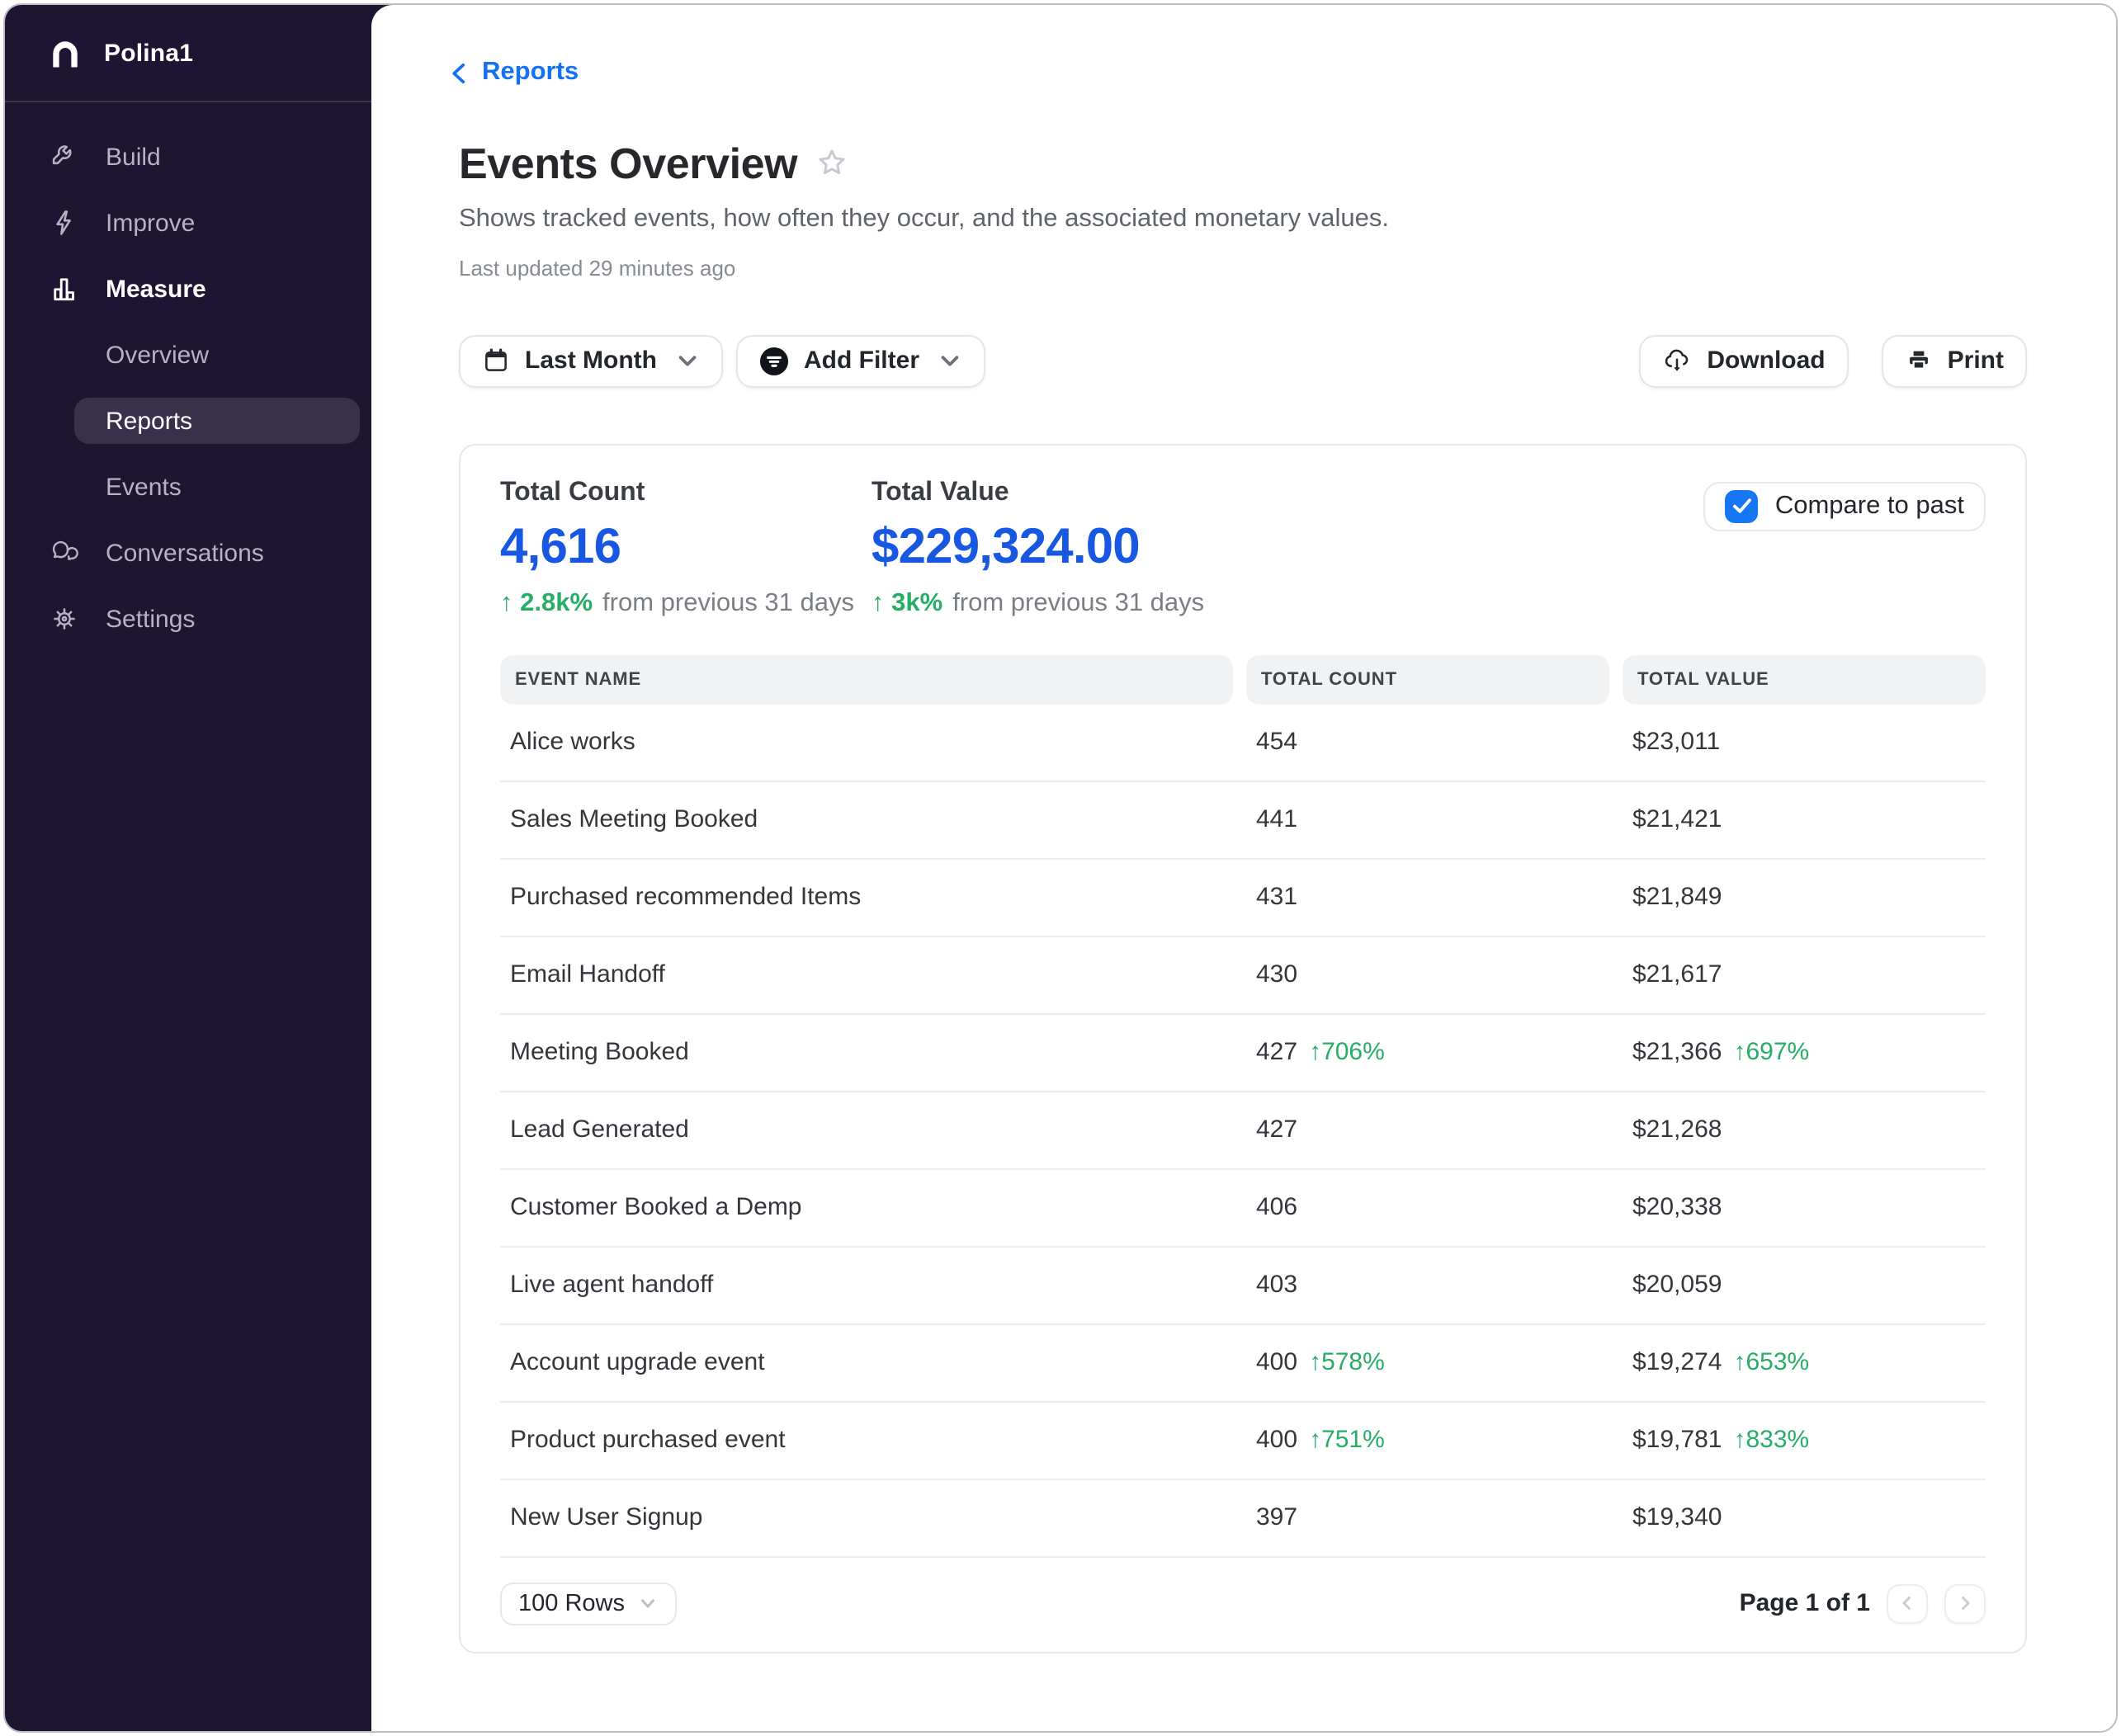 The height and width of the screenshot is (1736, 2121). I want to click on event-name-cell: Live agent handoff, so click(612, 1285).